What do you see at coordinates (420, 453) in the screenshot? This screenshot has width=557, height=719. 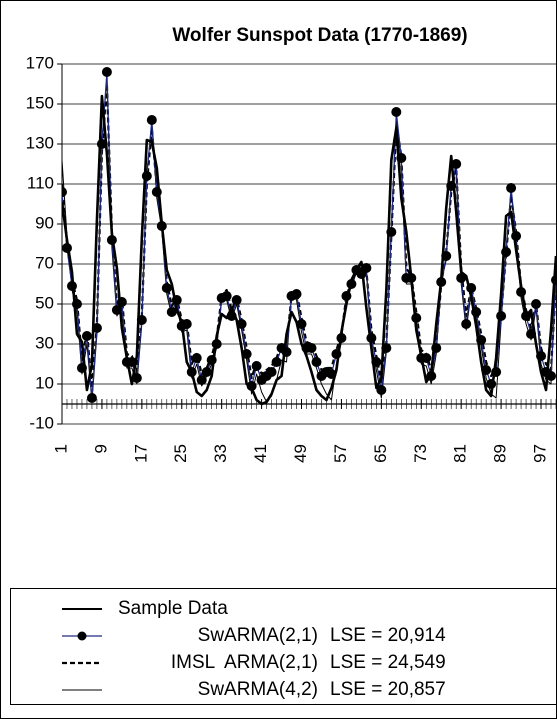 I see `x-tick-label: 73` at bounding box center [420, 453].